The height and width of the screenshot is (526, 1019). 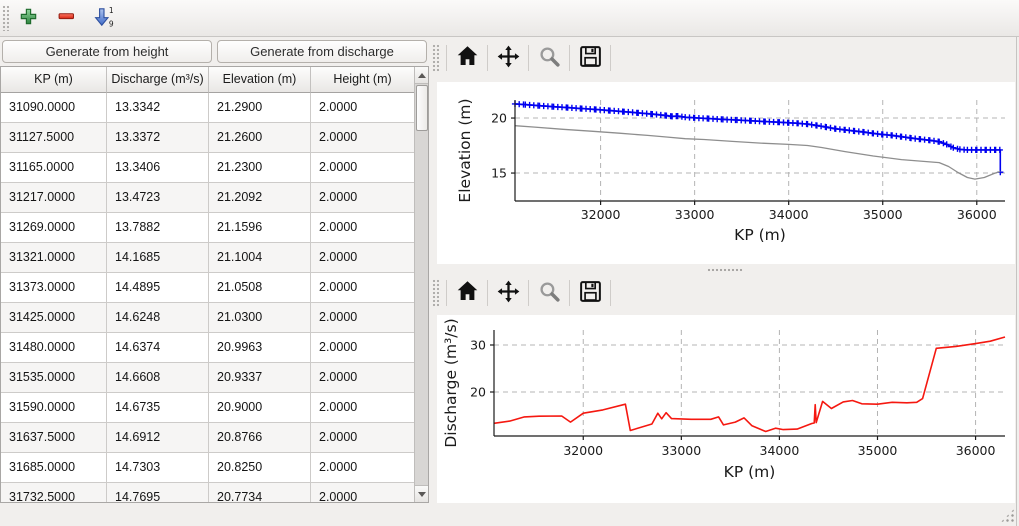 I want to click on table-row: 31685.0000 14.7303 20.8250 2.0000, so click(x=208, y=468).